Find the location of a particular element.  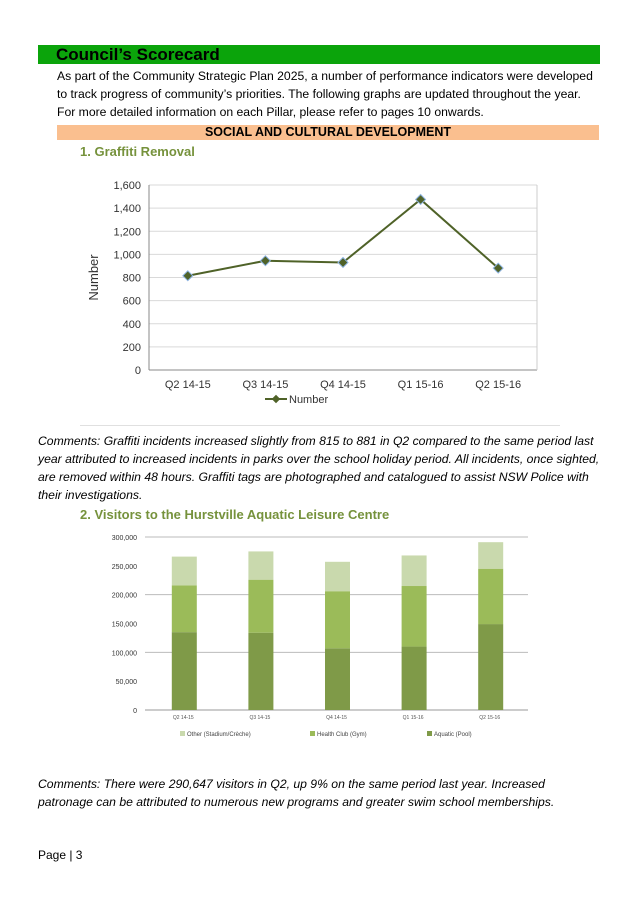

y-tick-label: 1,200 is located at coordinates (127, 232).